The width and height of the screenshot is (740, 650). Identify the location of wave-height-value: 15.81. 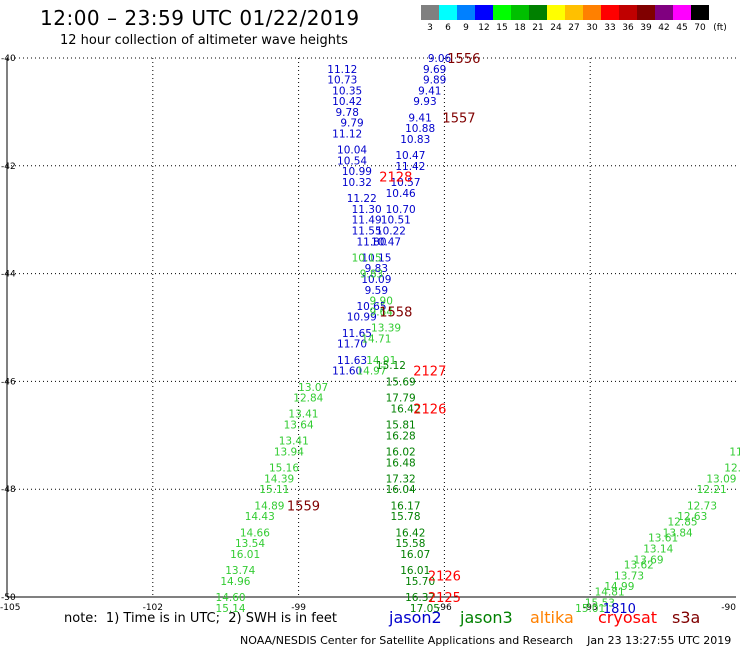
(401, 426).